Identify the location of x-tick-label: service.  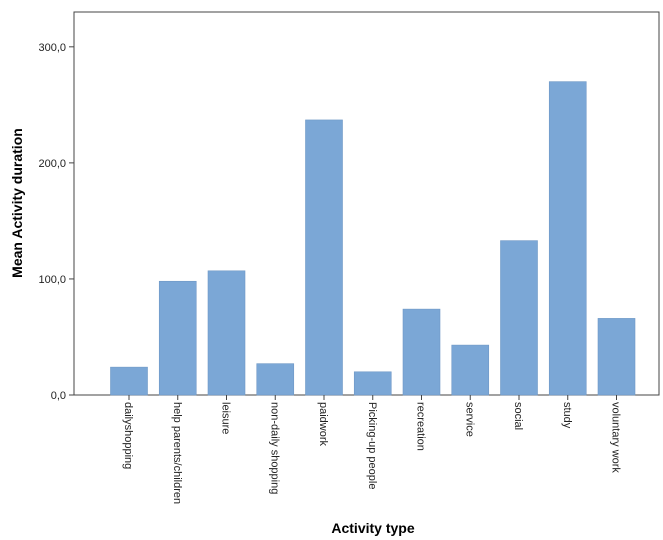
(469, 419).